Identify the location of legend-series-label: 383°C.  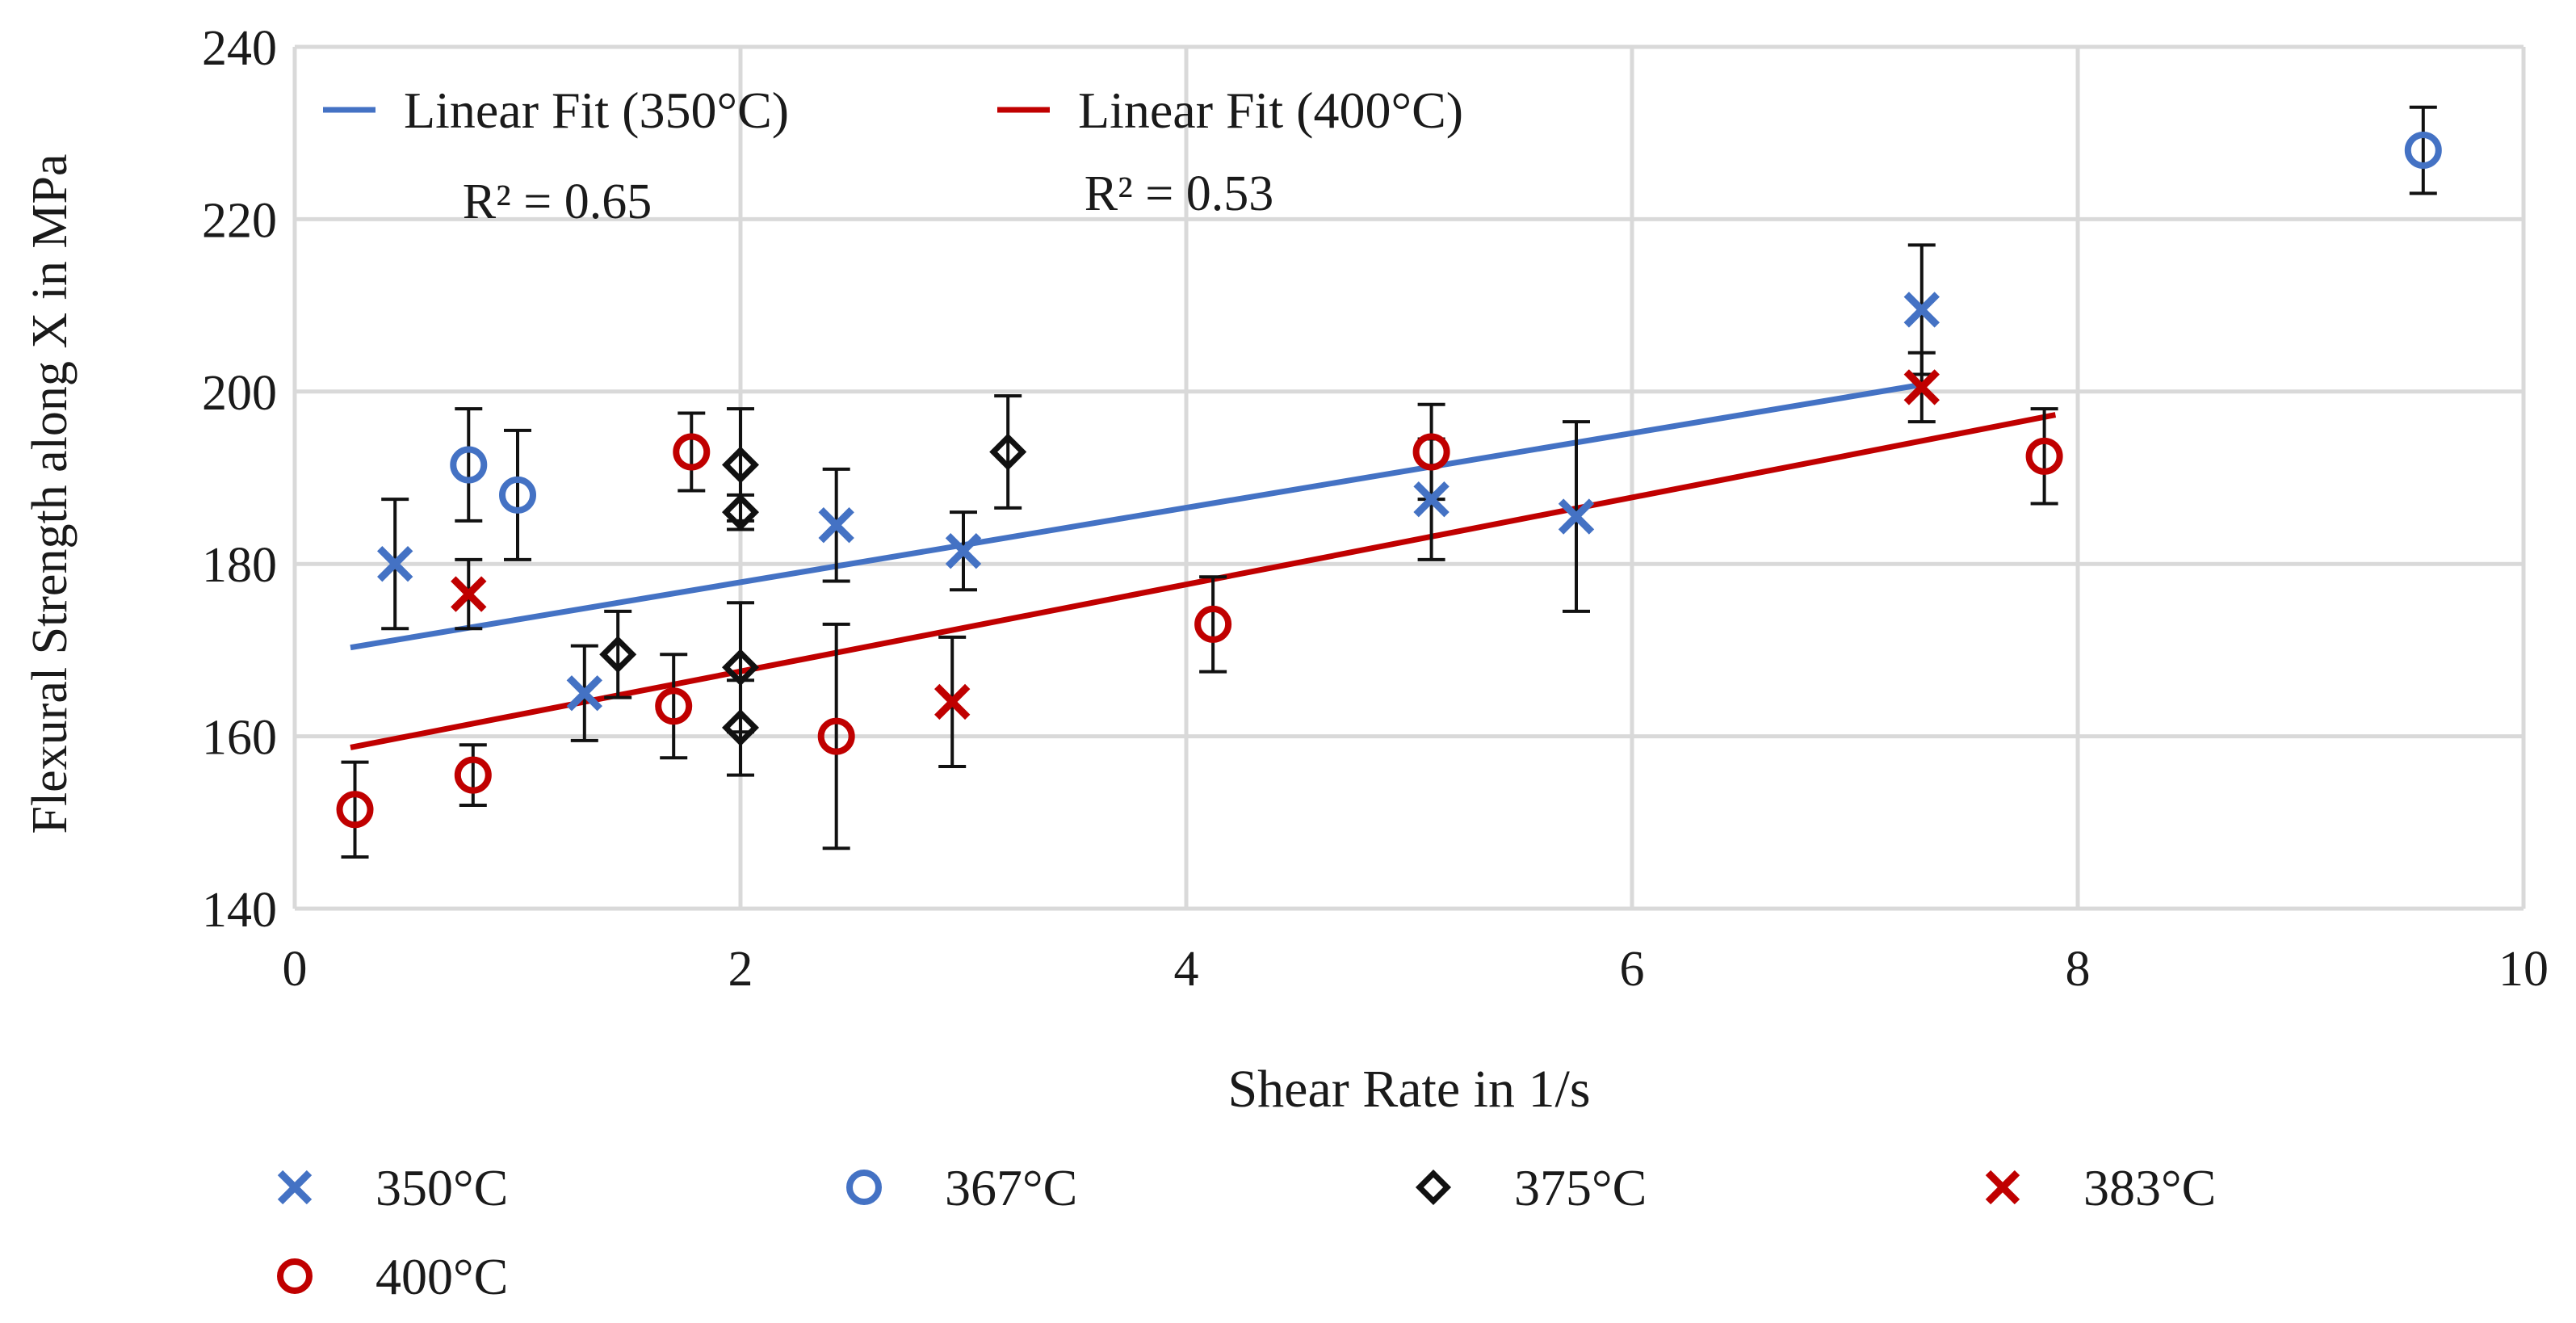
(2149, 1187).